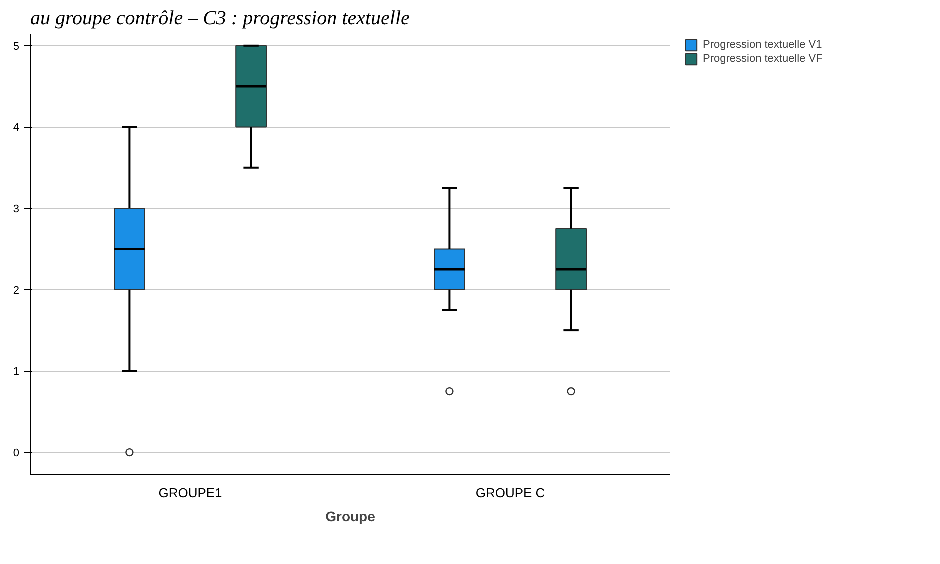 This screenshot has height=564, width=940. I want to click on y-tick-label: 1, so click(16, 372).